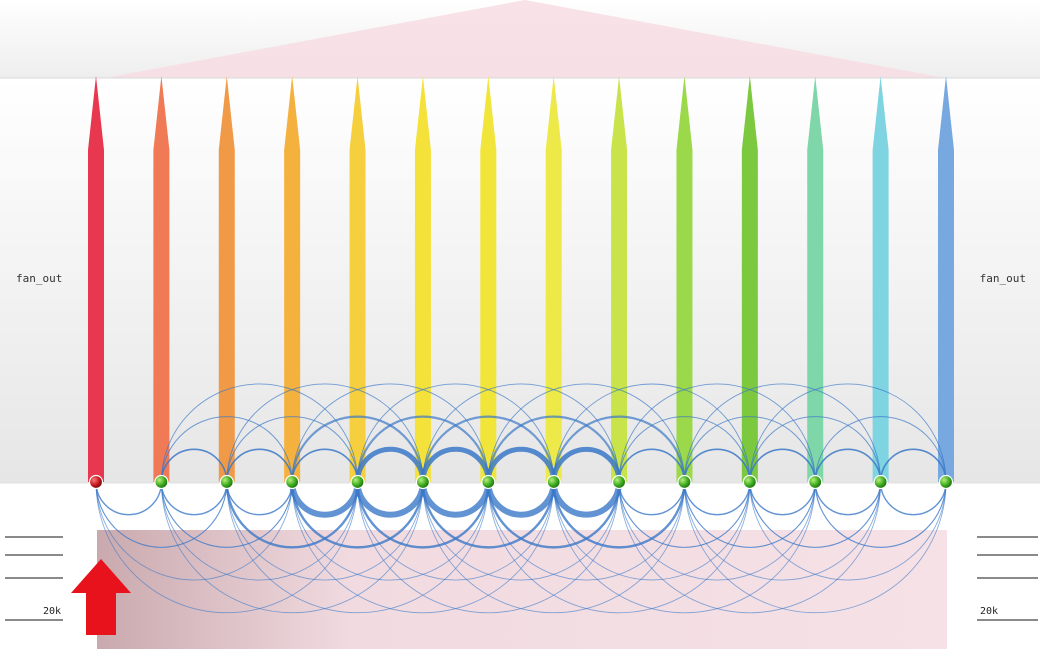  Describe the element at coordinates (1002, 278) in the screenshot. I see `side-label-right: fan_out` at that location.